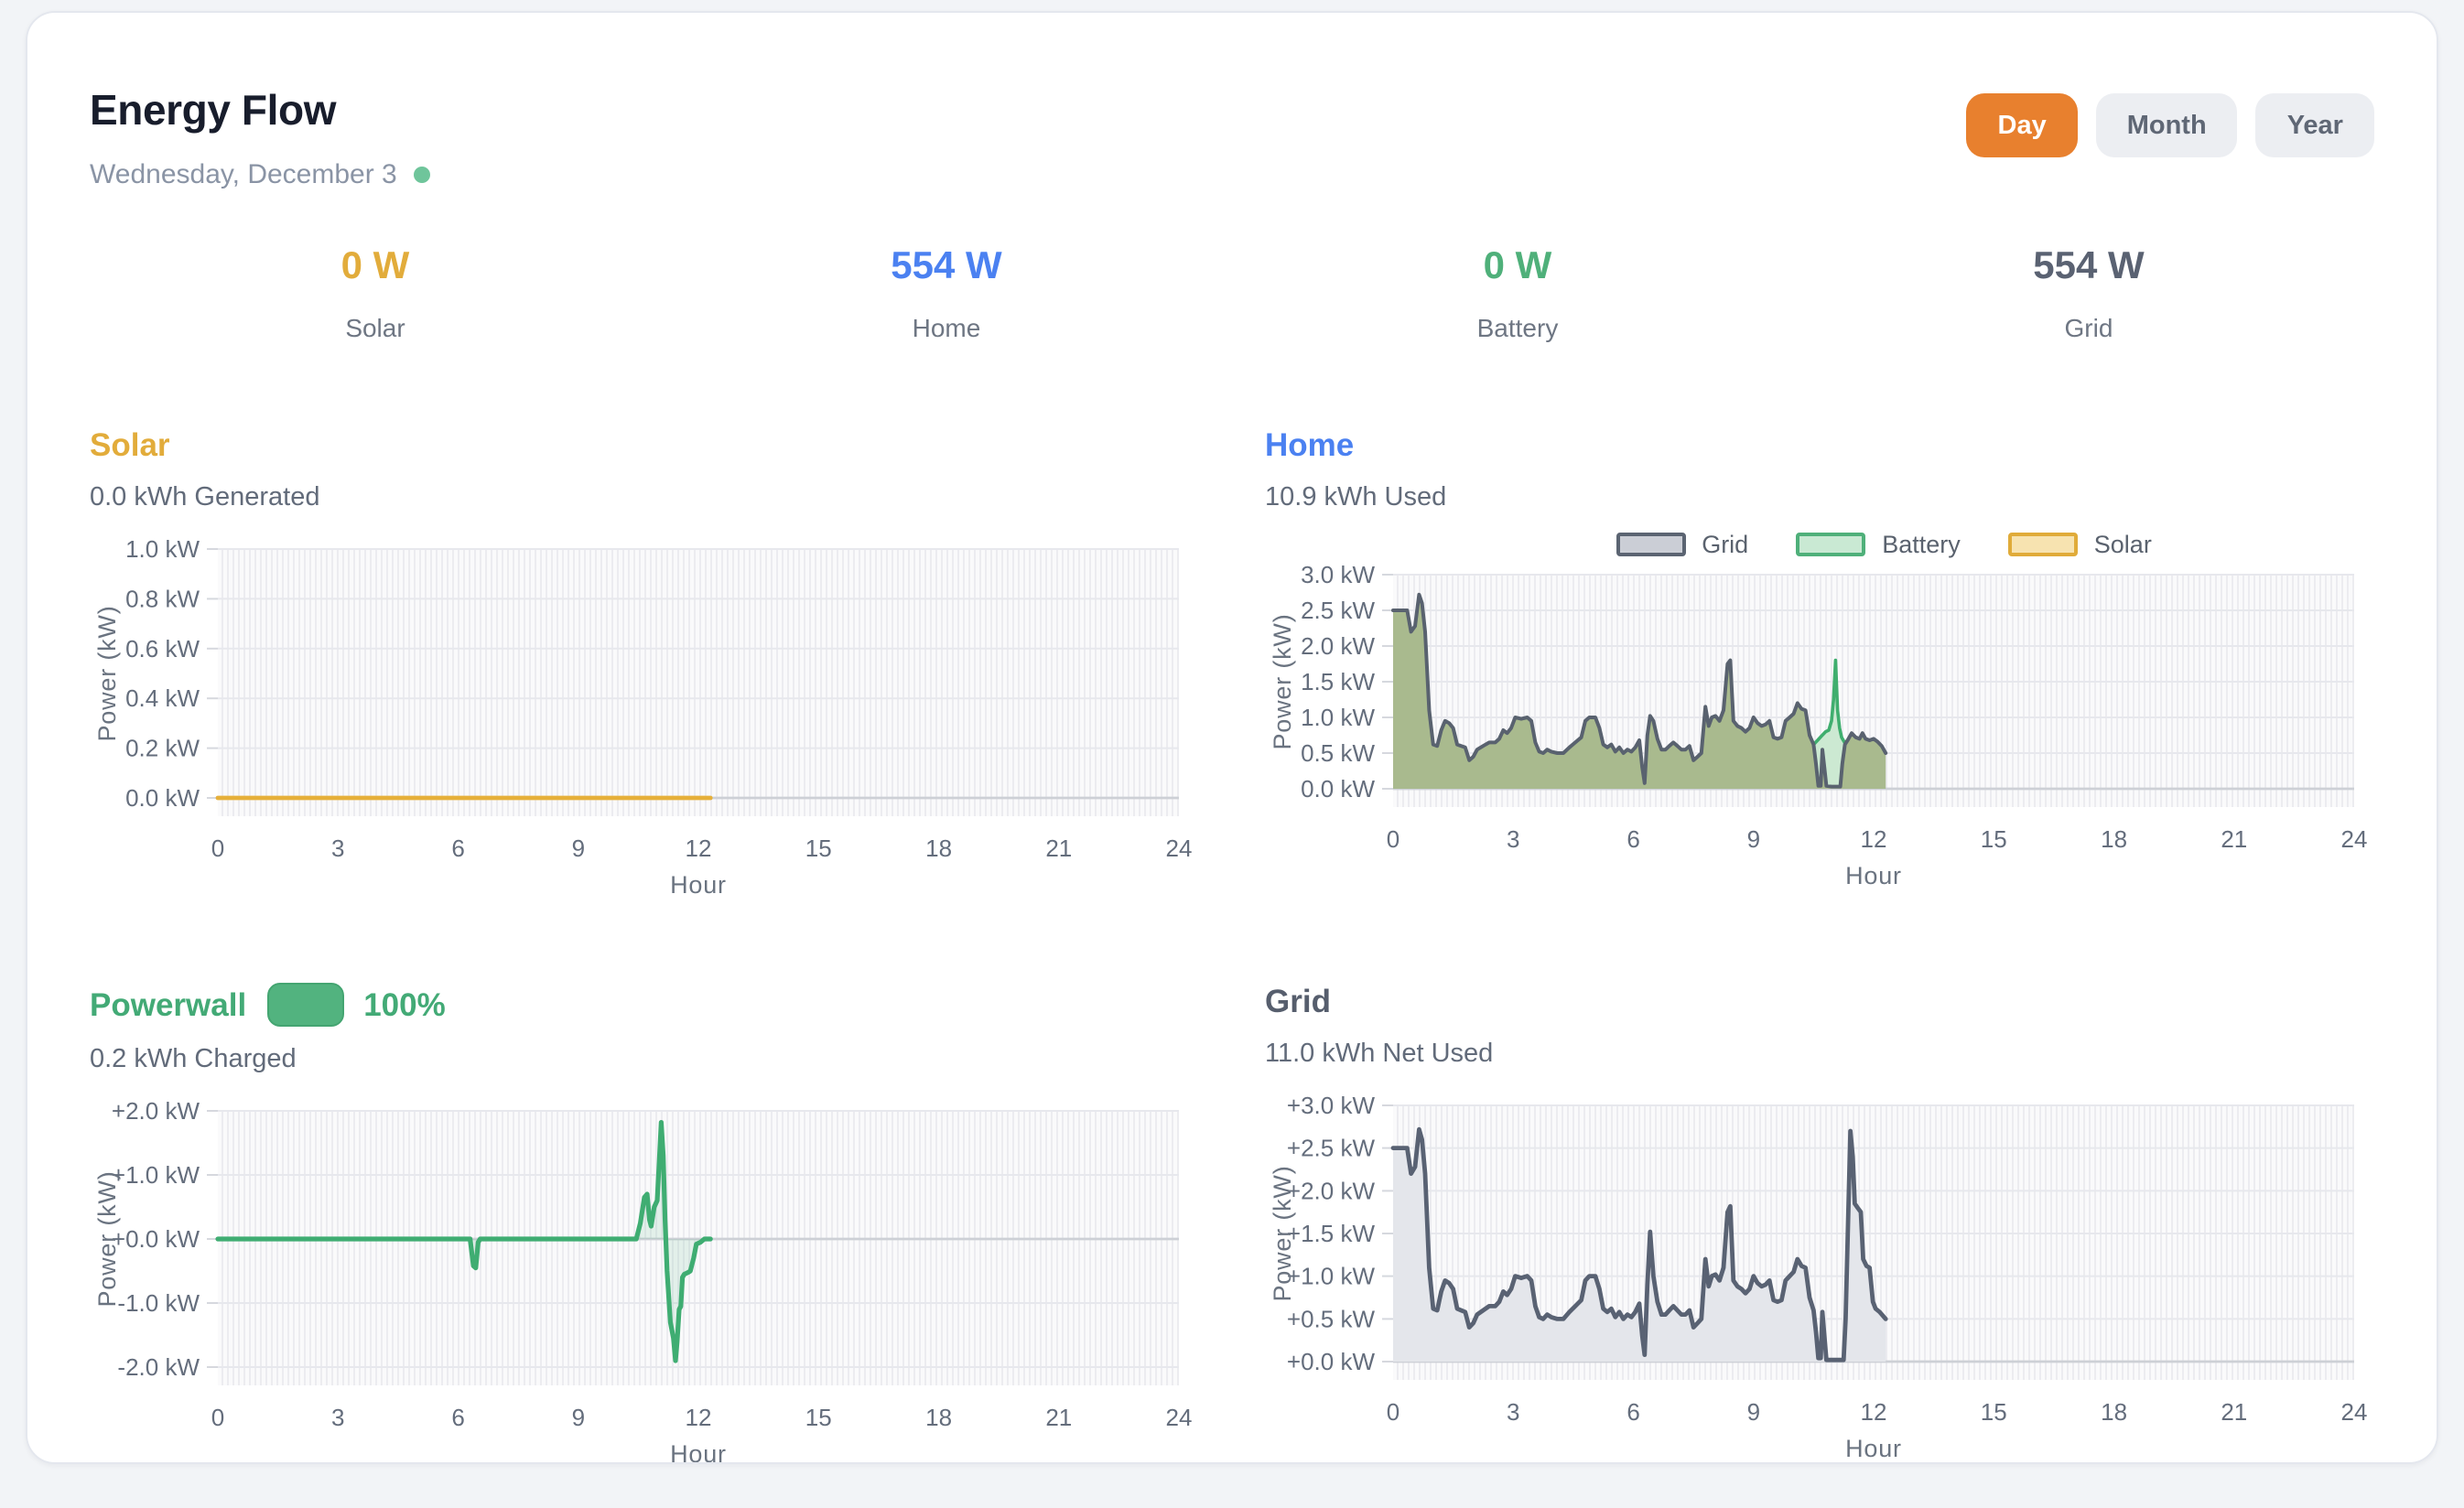 The height and width of the screenshot is (1508, 2464). Describe the element at coordinates (1356, 498) in the screenshot. I see `home-chart-subtitle: 10.9 kWh Used` at that location.